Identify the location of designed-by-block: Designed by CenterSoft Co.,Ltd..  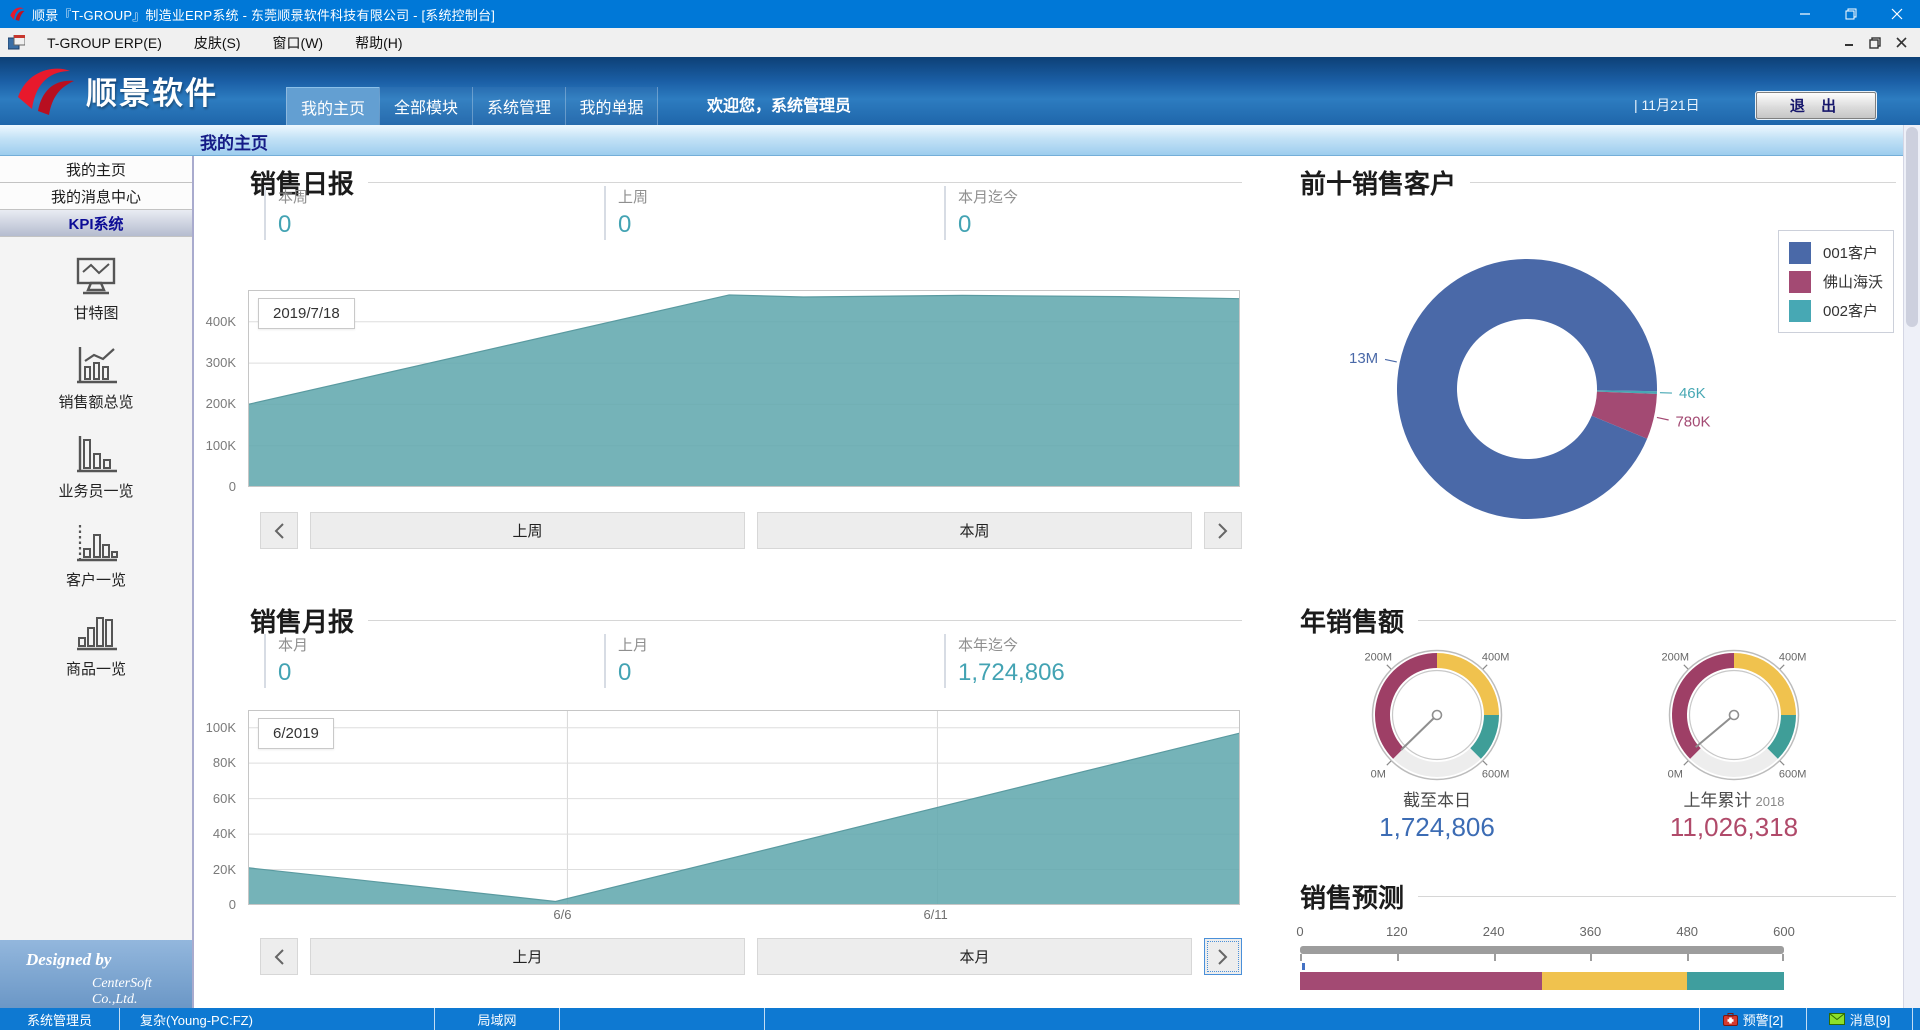
(96, 974).